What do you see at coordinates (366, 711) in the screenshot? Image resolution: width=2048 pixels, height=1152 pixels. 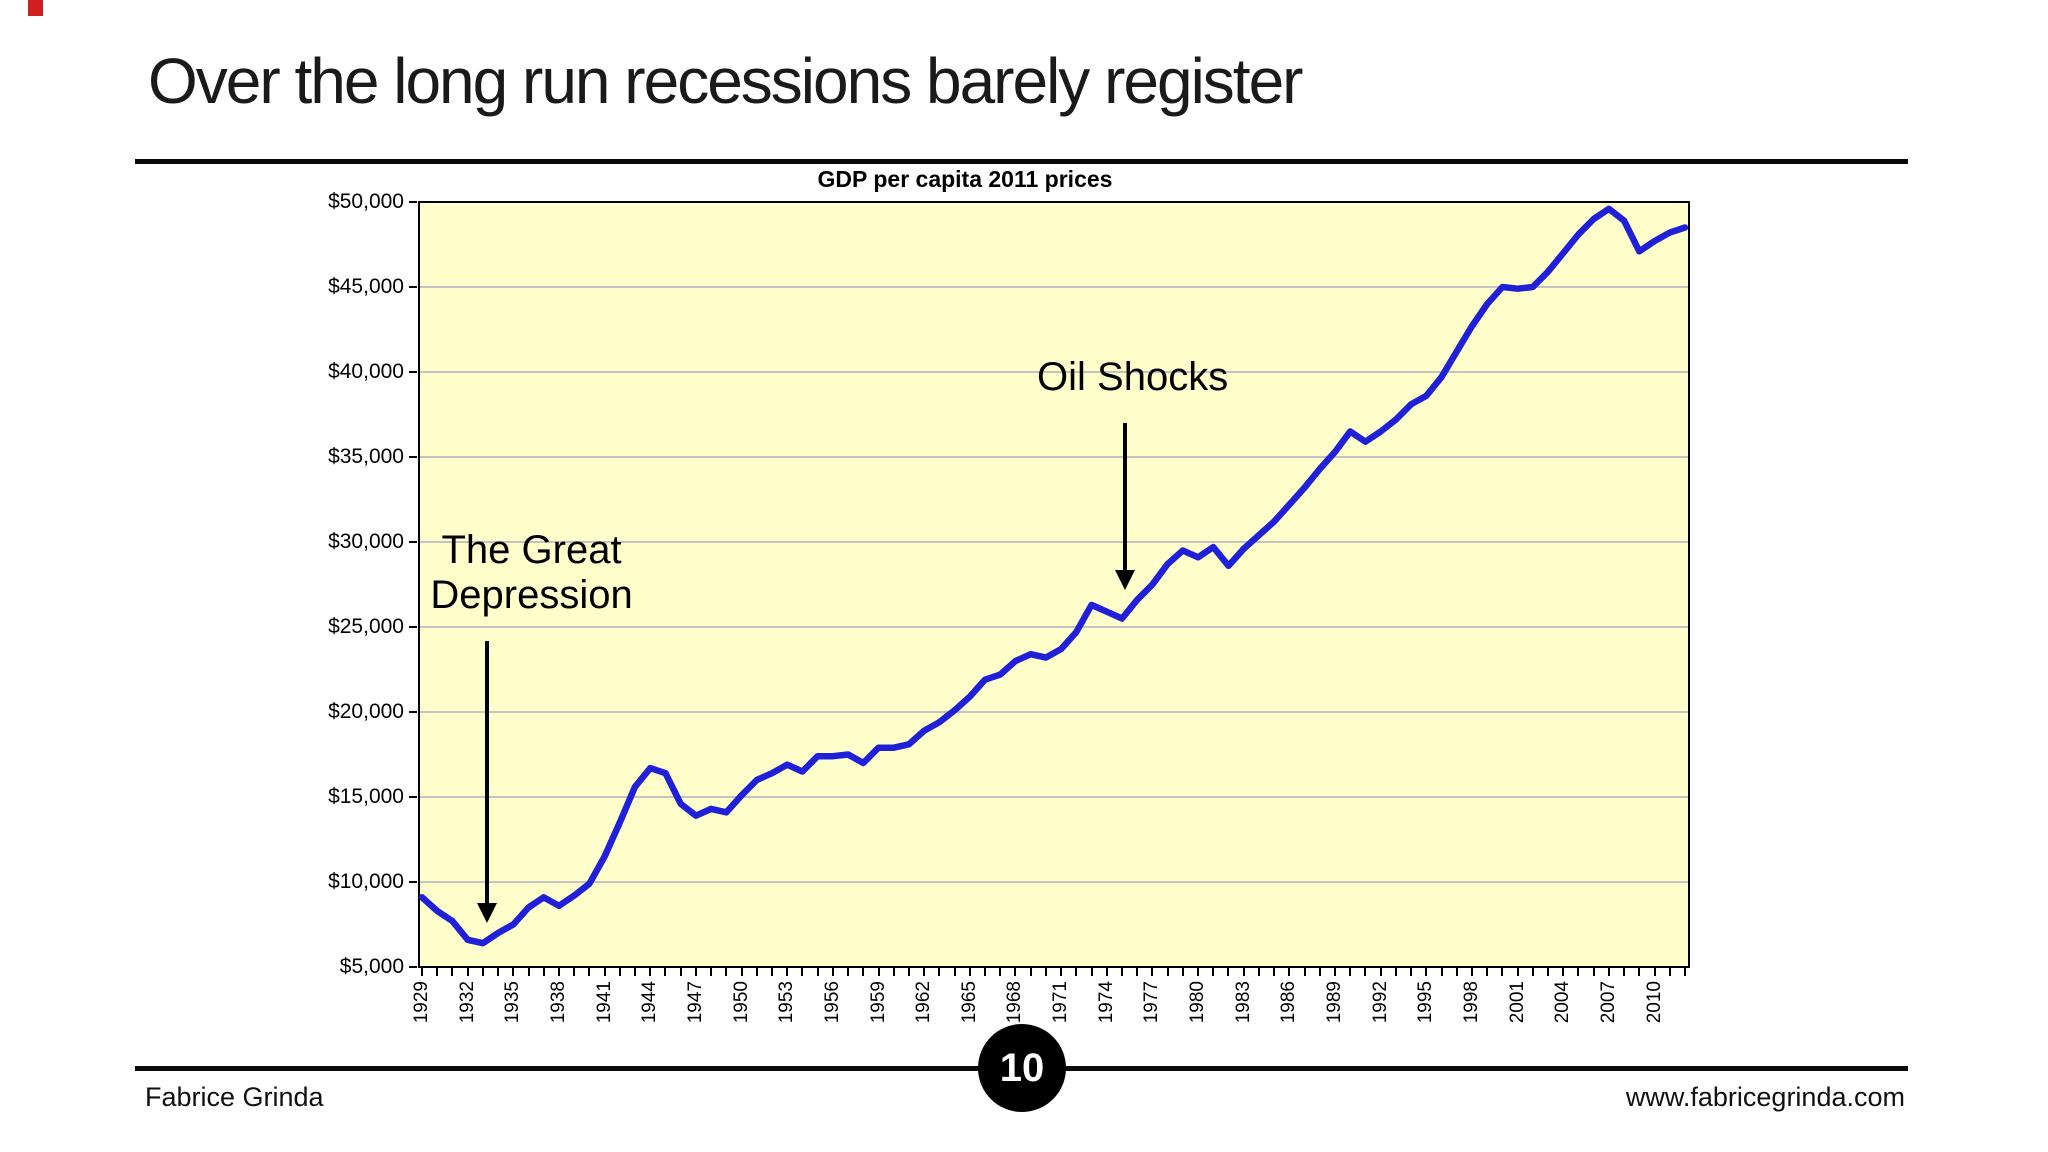 I see `y-axis-label: $20,000` at bounding box center [366, 711].